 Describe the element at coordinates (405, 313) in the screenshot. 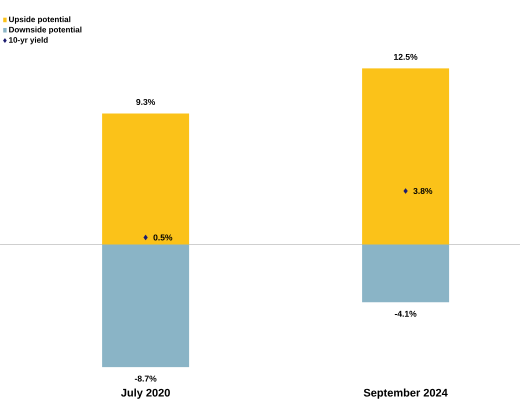

I see `data-label: -4.1%` at that location.